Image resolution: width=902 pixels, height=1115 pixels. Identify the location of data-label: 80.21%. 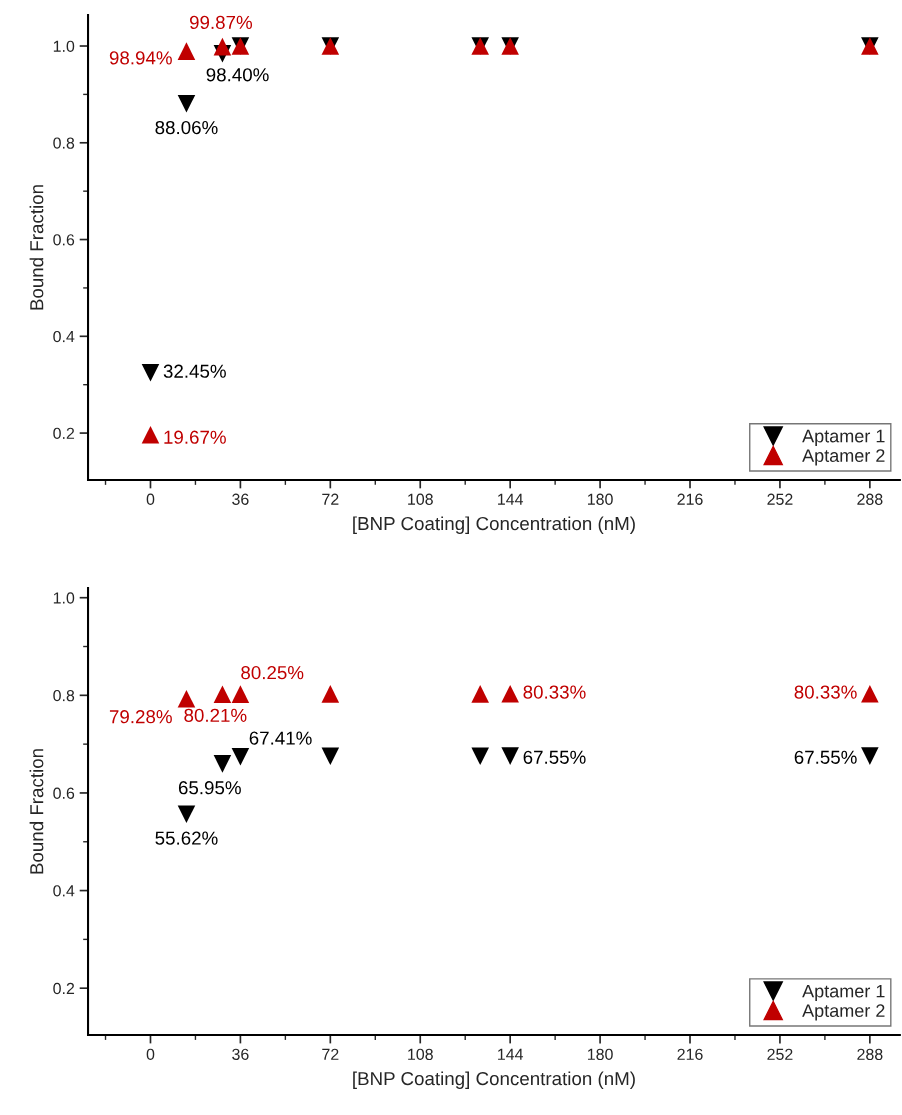
(215, 715).